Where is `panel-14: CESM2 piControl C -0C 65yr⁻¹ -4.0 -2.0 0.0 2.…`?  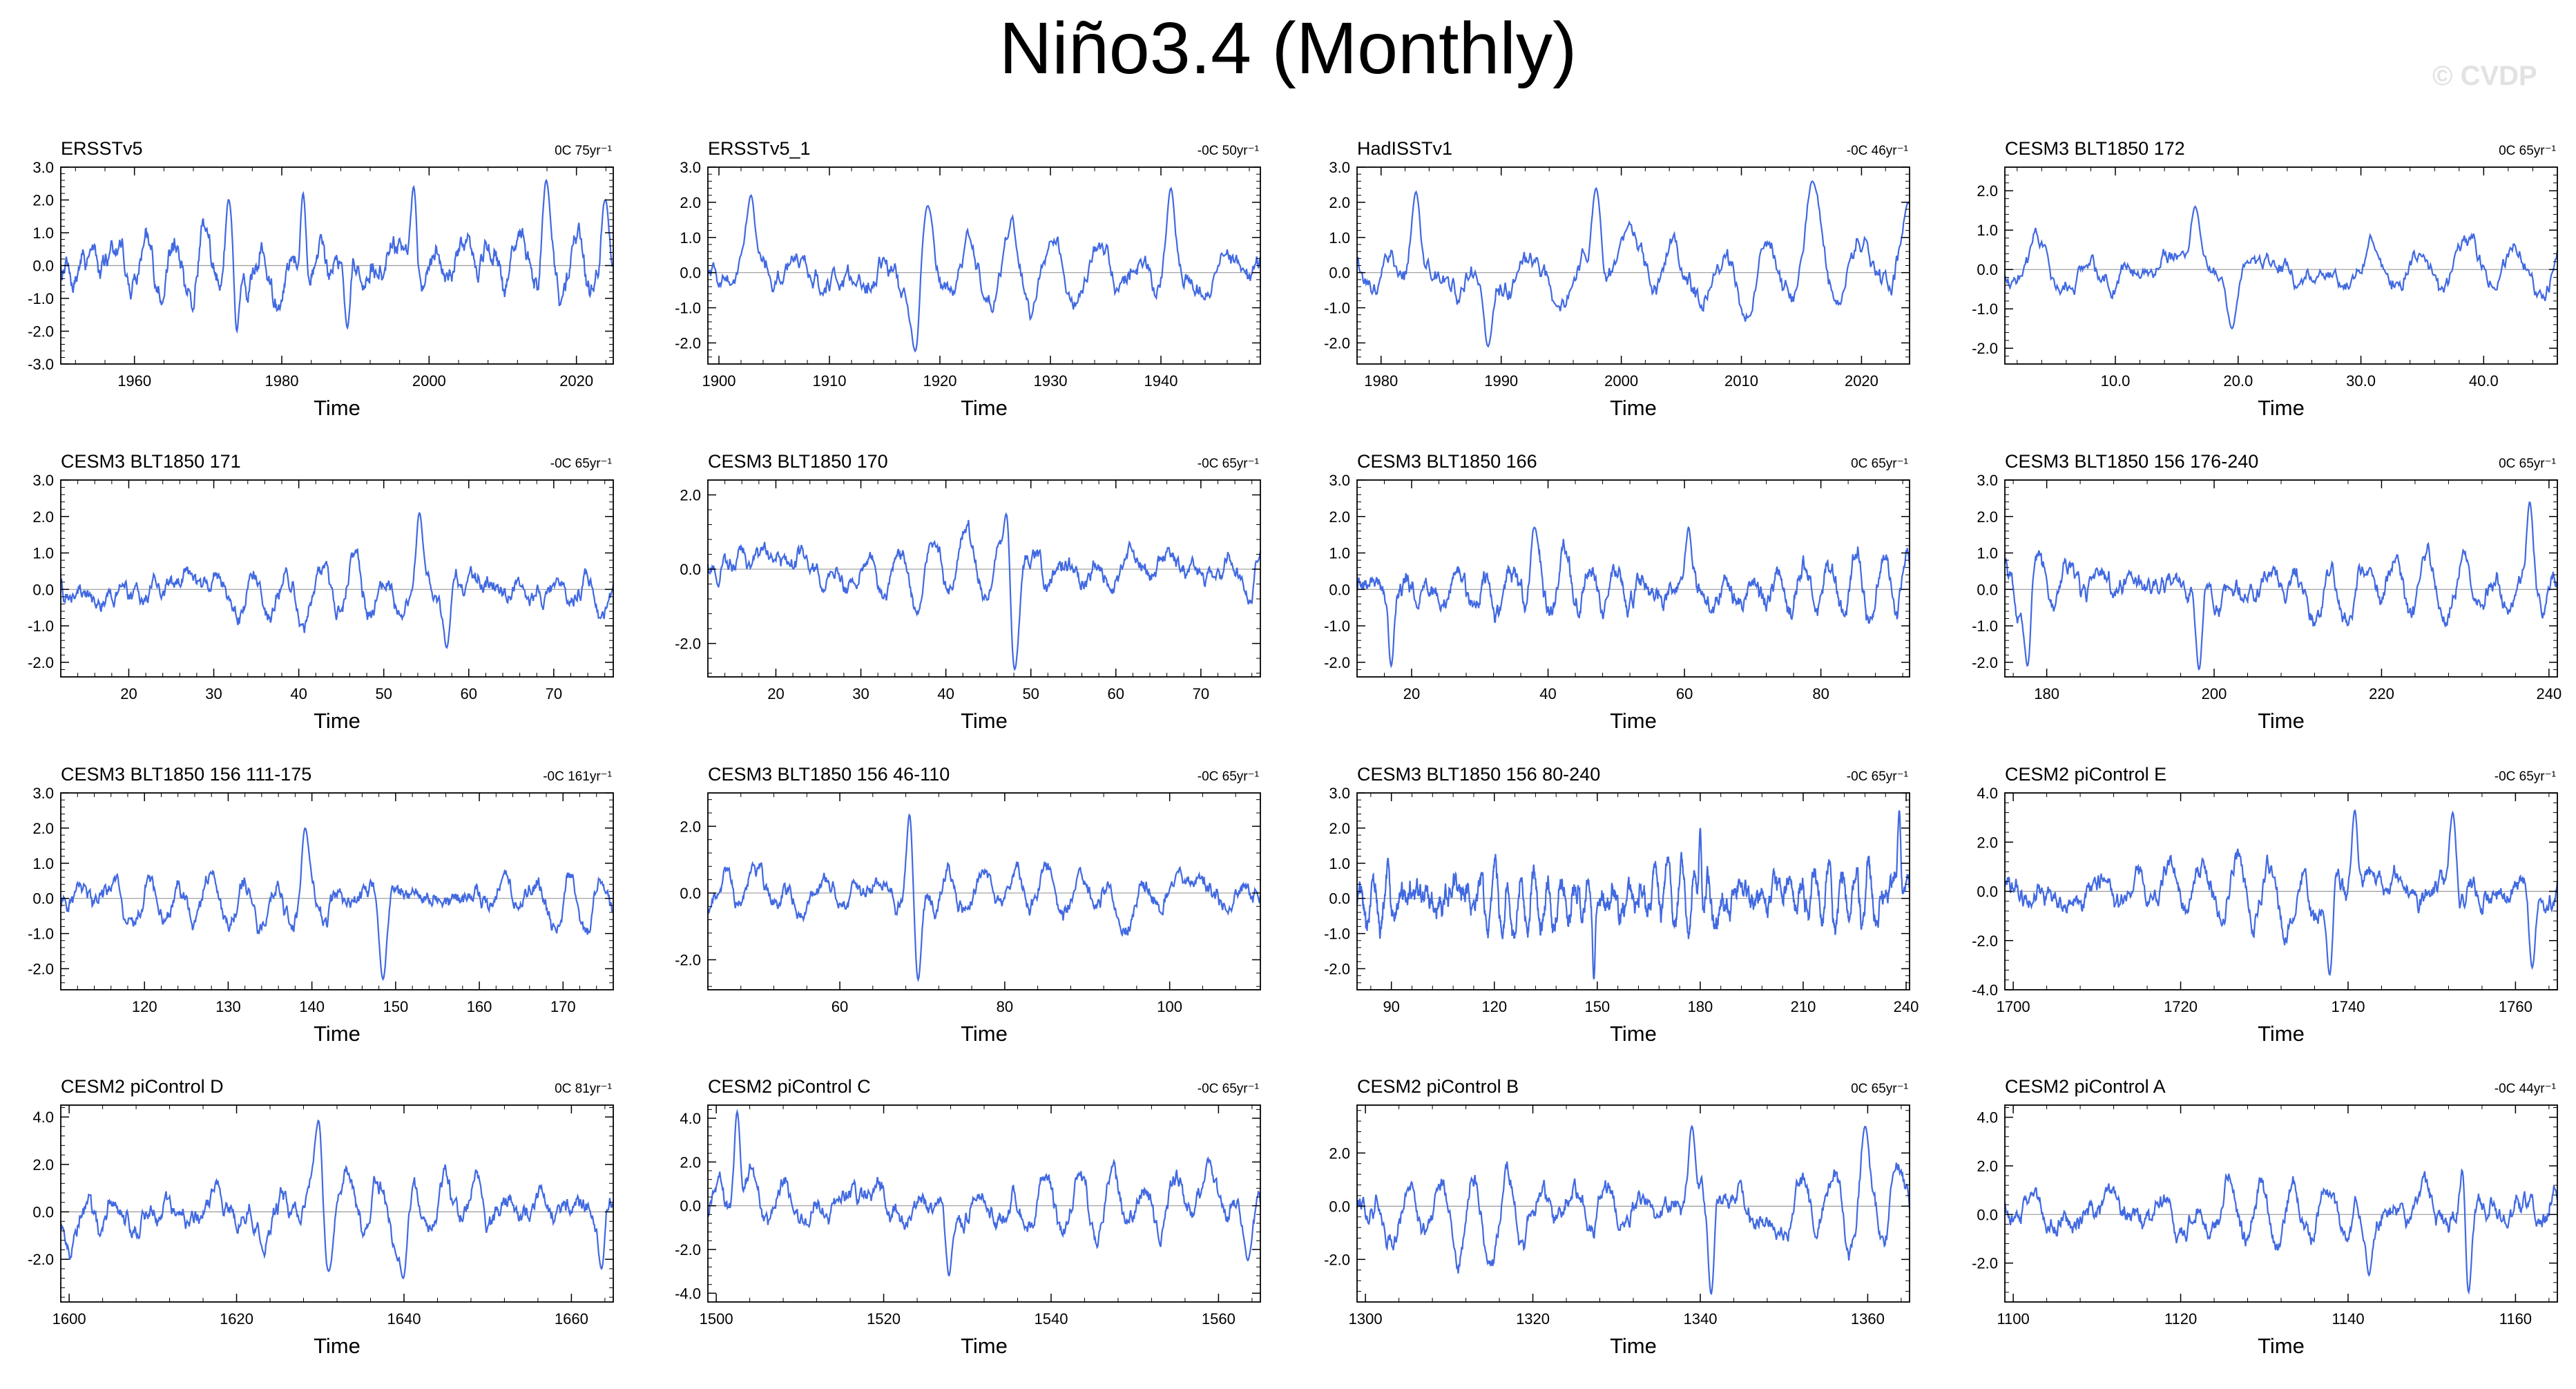 panel-14: CESM2 piControl C -0C 65yr⁻¹ -4.0 -2.0 0.0 2.… is located at coordinates (968, 1217).